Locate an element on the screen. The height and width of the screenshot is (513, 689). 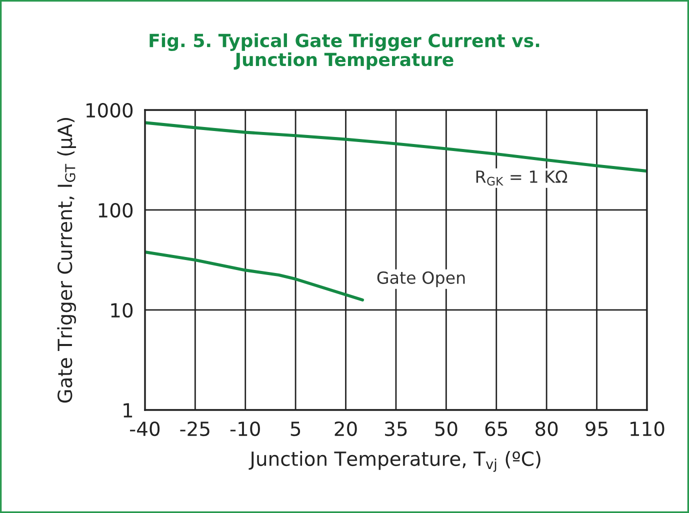
x-tick-label: 35 is located at coordinates (396, 428).